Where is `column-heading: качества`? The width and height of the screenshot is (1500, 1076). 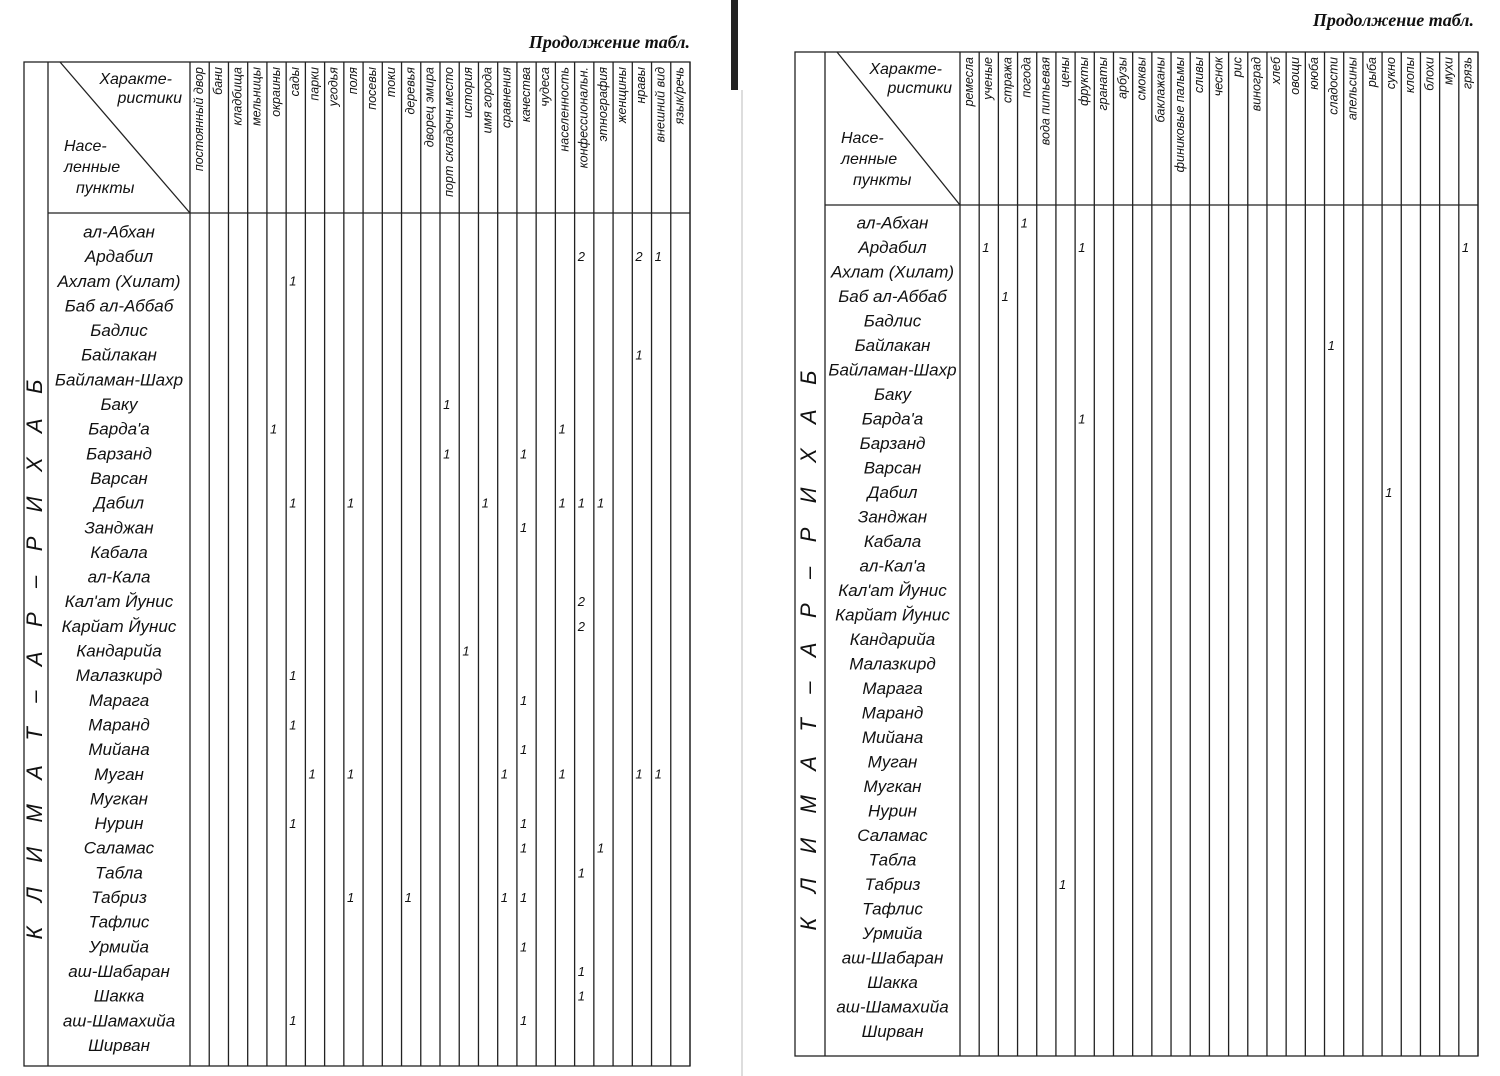 column-heading: качества is located at coordinates (526, 94).